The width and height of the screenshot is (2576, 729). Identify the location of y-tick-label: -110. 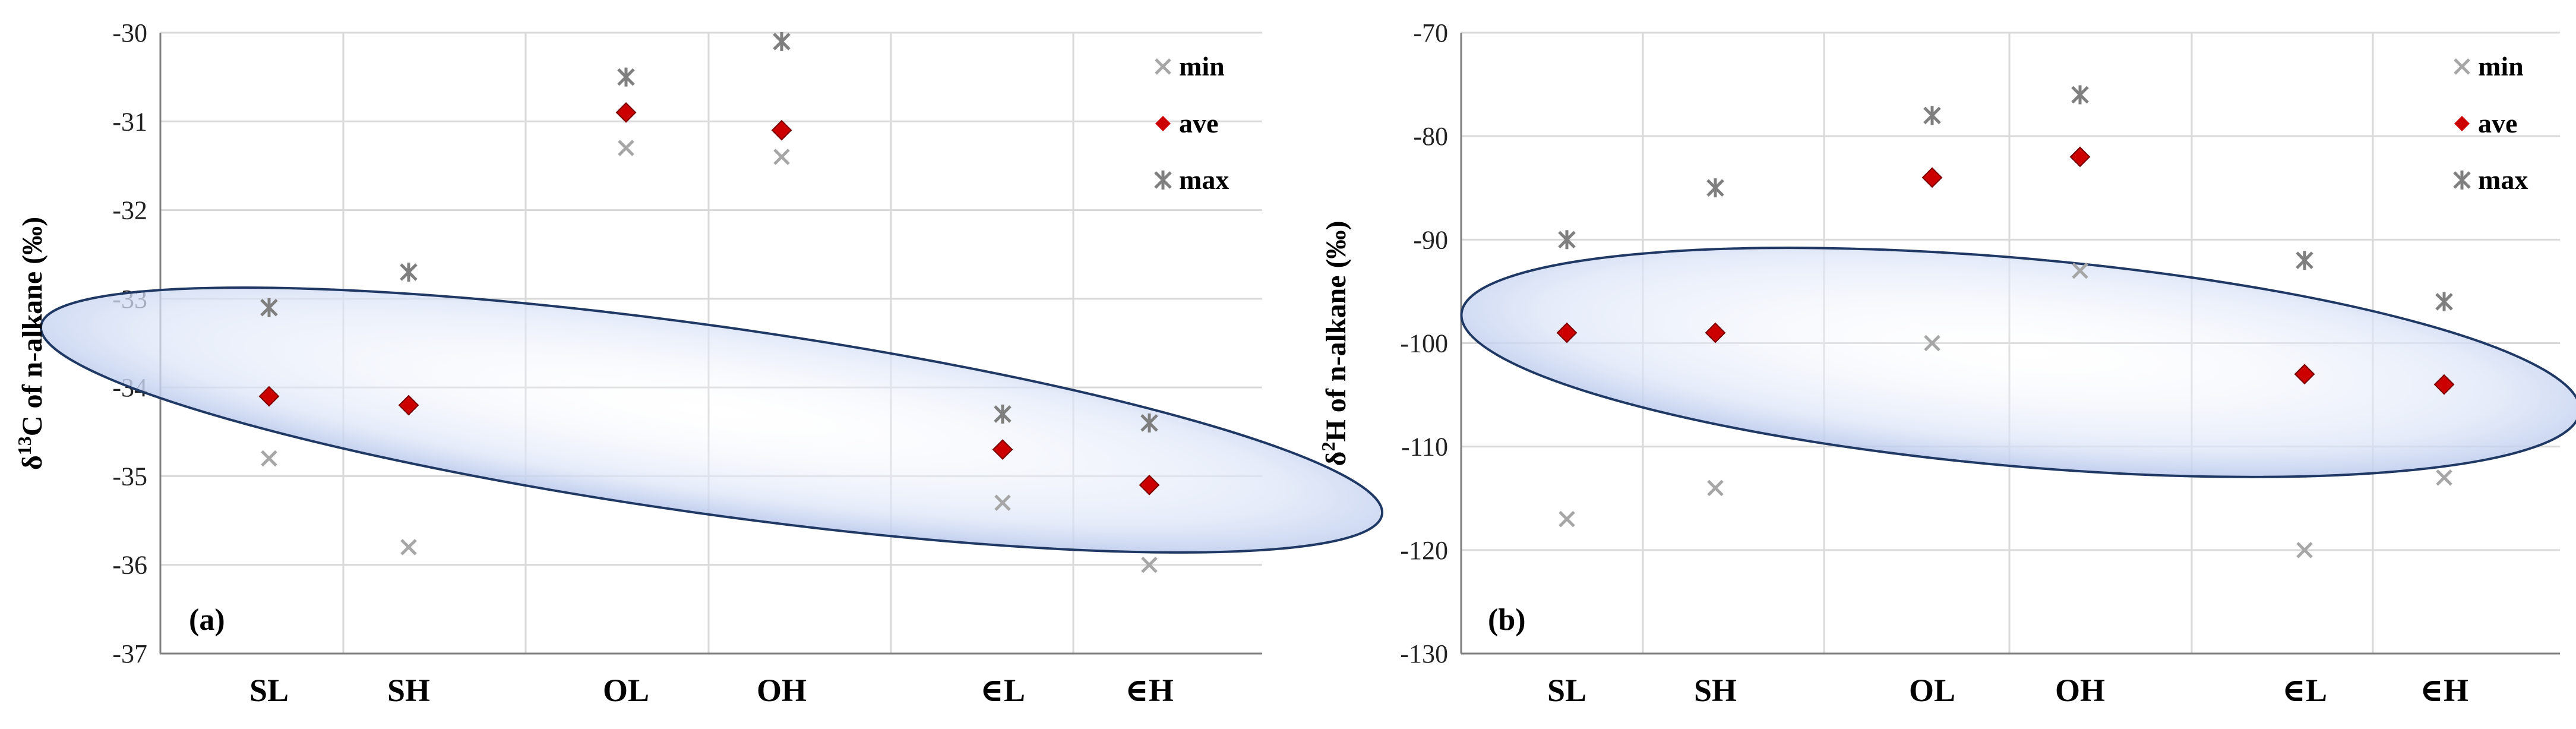
(1424, 447).